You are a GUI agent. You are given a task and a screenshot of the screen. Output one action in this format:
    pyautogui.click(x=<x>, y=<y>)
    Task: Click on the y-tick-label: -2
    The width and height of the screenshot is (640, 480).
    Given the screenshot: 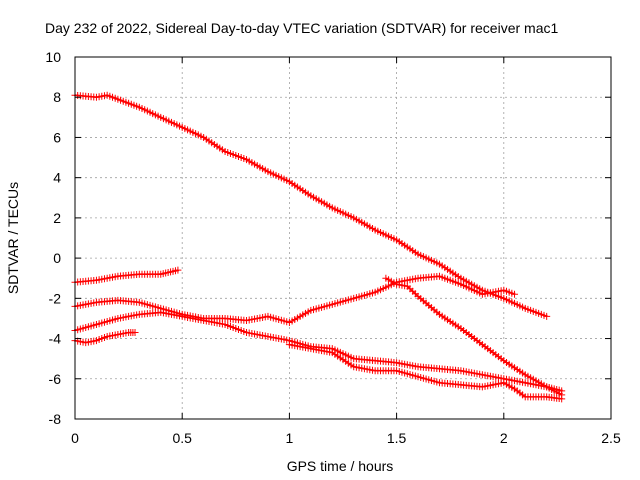 What is the action you would take?
    pyautogui.click(x=55, y=298)
    